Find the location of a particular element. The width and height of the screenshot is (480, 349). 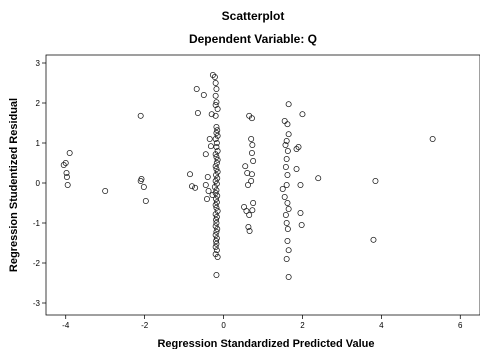

chart-title: Scatterplot is located at coordinates (253, 16).